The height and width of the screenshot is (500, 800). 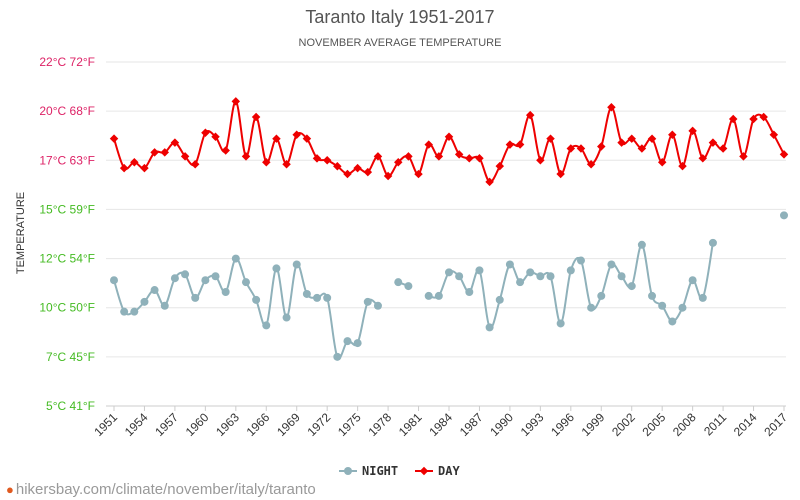 I want to click on series-line-day, so click(x=449, y=141).